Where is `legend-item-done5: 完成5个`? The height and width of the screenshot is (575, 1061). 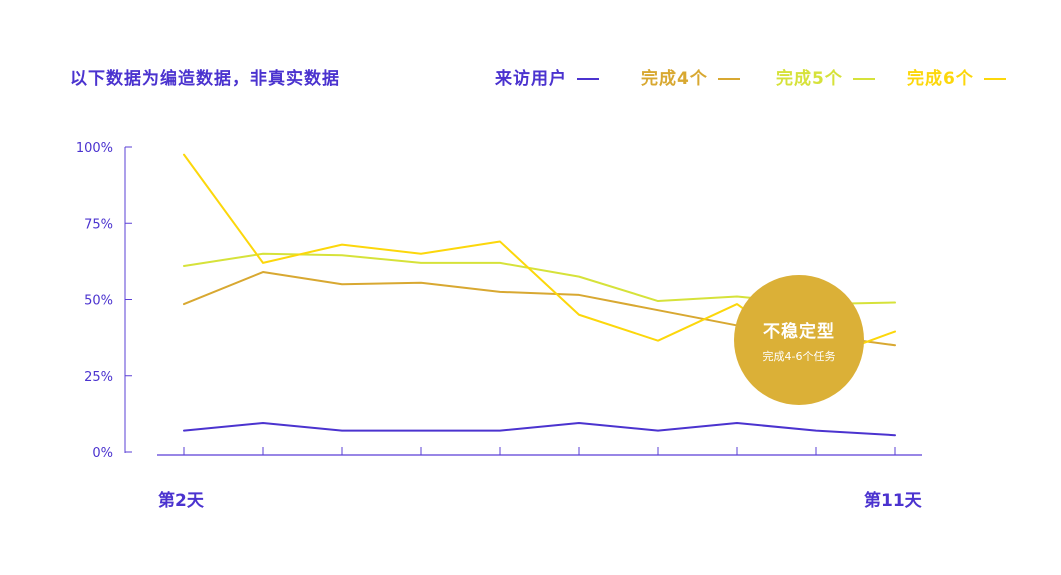
legend-item-done5: 完成5个 is located at coordinates (825, 76).